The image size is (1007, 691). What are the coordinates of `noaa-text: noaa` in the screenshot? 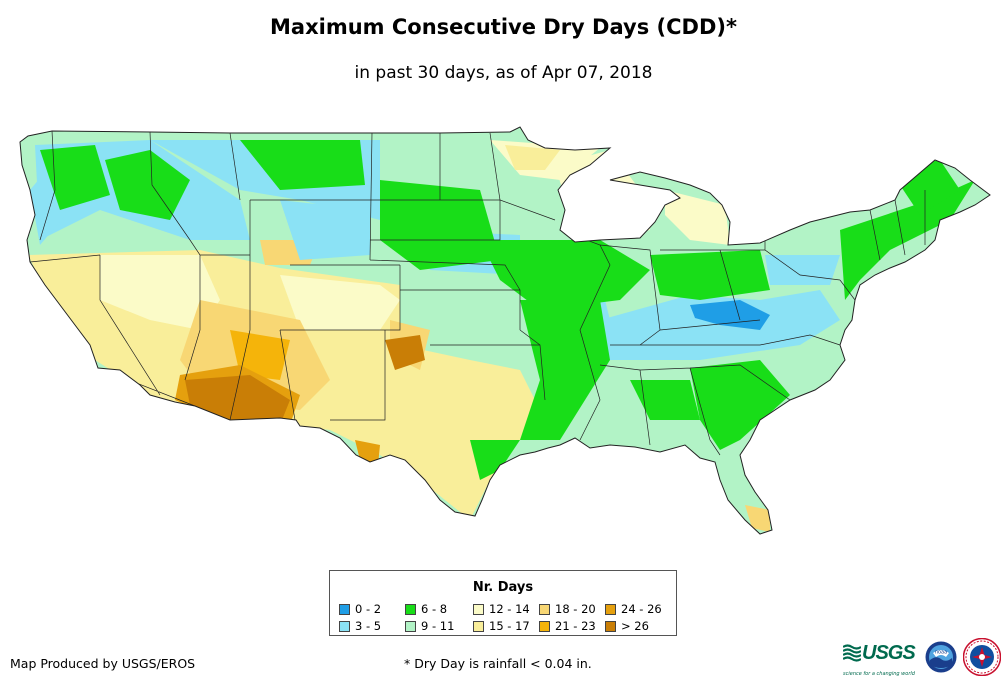 It's located at (941, 653).